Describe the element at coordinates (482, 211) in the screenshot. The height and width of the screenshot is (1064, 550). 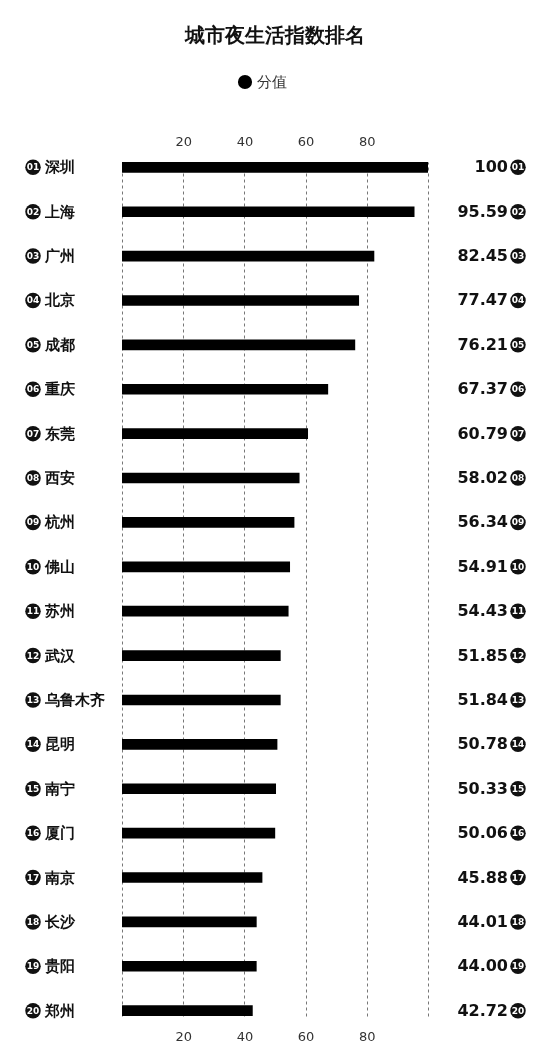
I see `data-label: 95.59` at that location.